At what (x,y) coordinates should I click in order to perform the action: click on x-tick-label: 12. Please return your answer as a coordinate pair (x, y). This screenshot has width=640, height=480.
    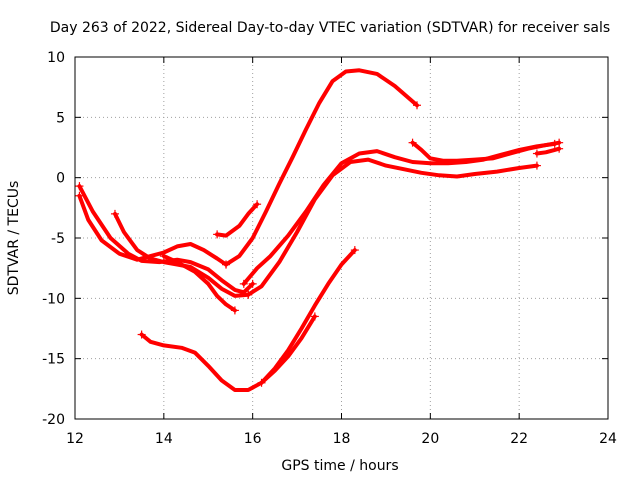
    Looking at the image, I should click on (75, 439).